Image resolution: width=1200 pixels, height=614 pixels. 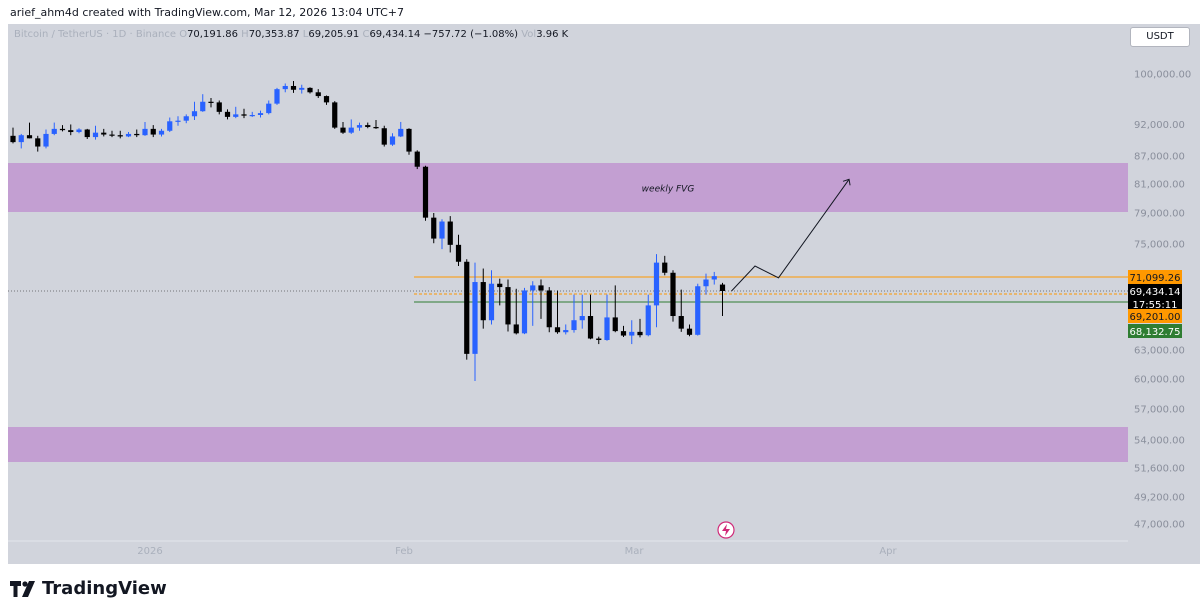 I want to click on currency-selector-button: USDT, so click(x=1160, y=37).